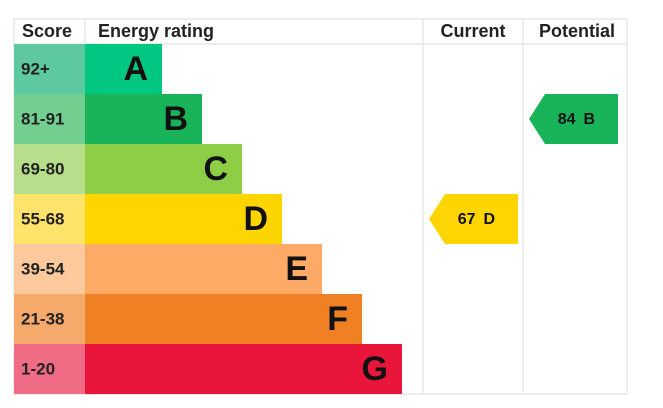  I want to click on rating-letter: B, so click(175, 119).